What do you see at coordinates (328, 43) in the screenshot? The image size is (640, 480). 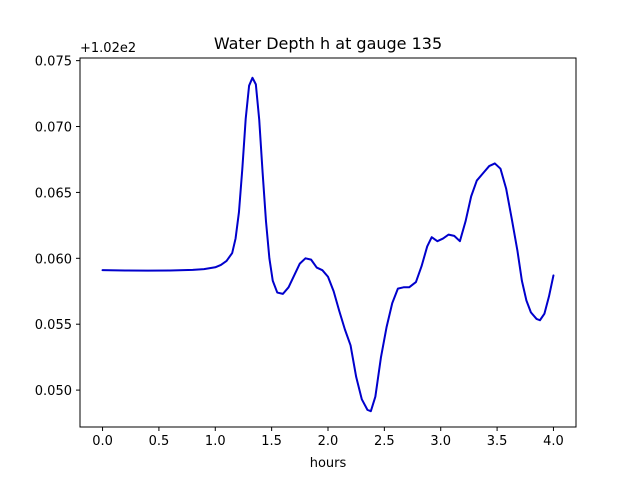 I see `chart-title: Water Depth h at gauge 135` at bounding box center [328, 43].